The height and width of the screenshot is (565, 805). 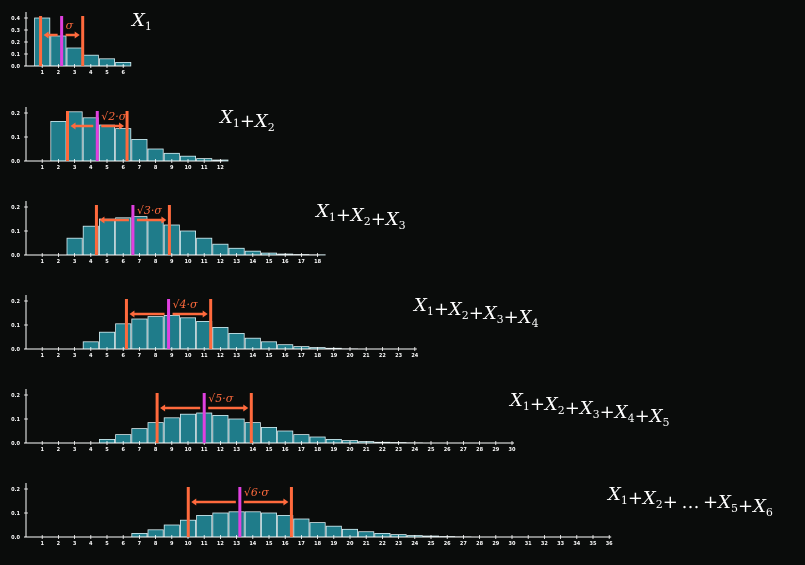 I want to click on x-tick-label: 19, so click(x=333, y=450).